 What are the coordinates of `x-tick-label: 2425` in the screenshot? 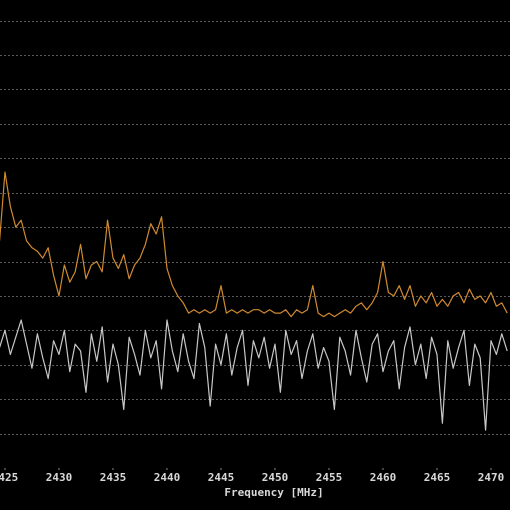 It's located at (9, 477).